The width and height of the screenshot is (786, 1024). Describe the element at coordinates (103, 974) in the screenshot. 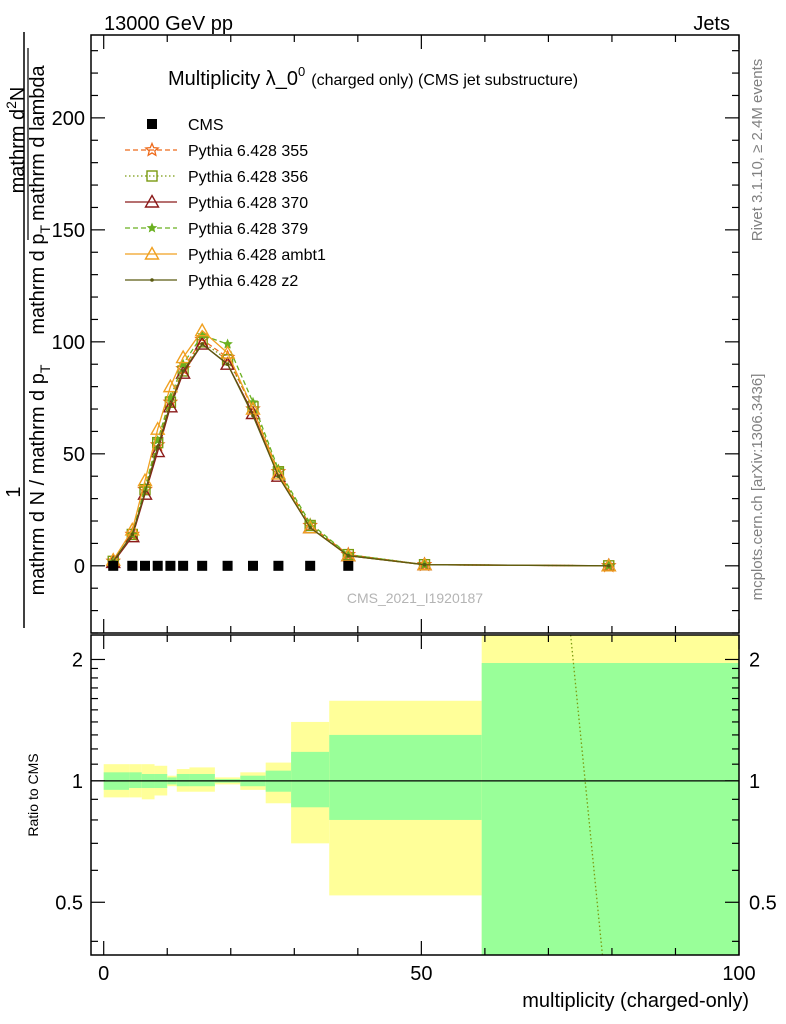

I see `x-tick-label-0: 0` at that location.